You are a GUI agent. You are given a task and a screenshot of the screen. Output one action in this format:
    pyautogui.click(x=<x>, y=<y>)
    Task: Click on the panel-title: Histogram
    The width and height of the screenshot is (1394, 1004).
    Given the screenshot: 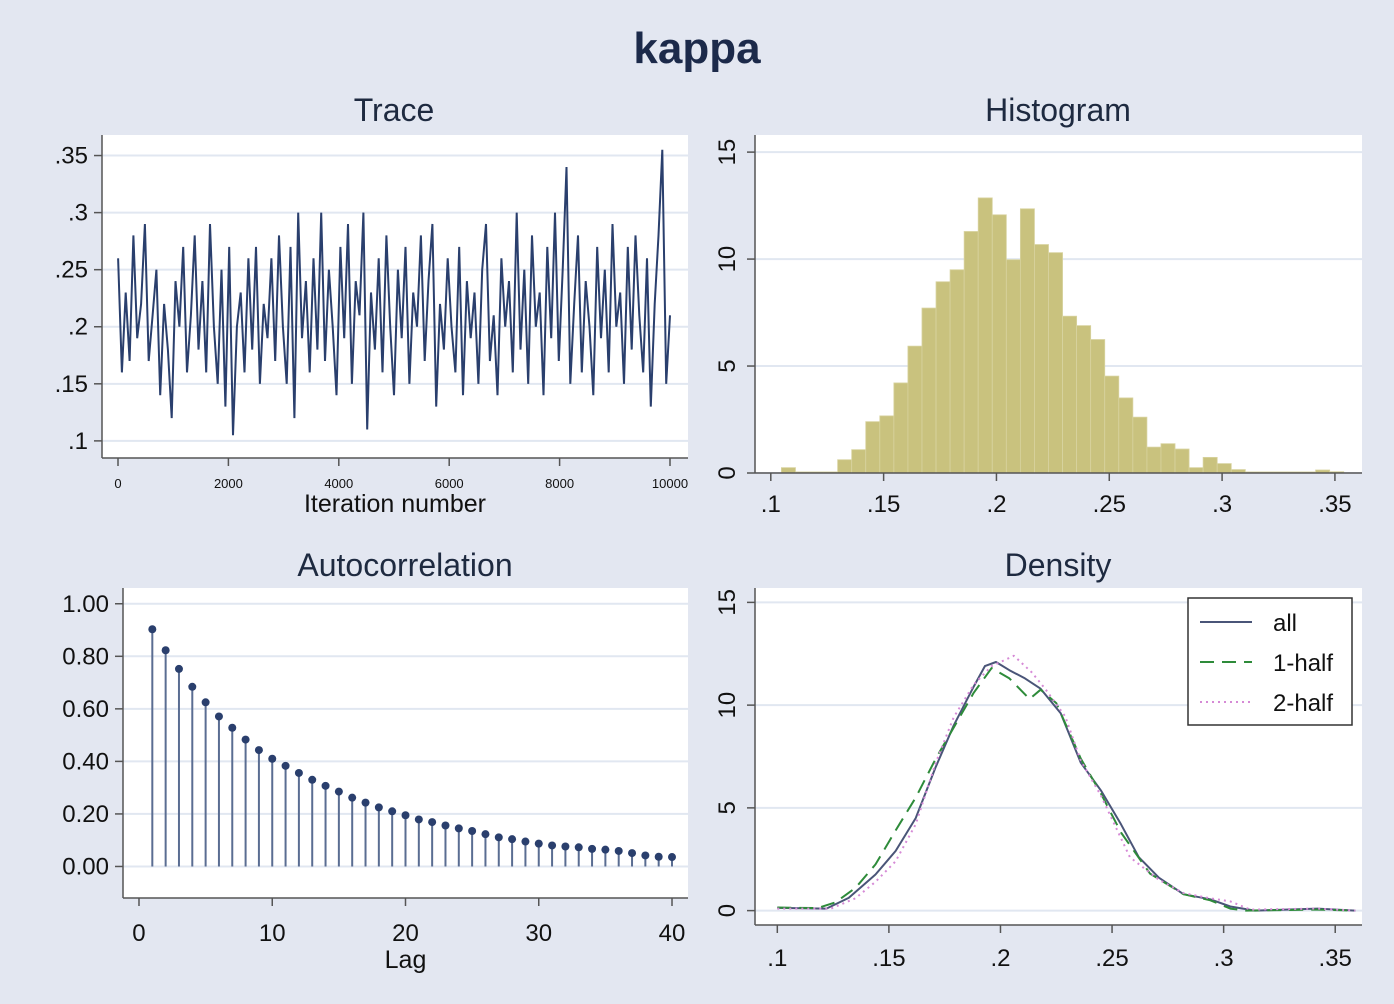 What is the action you would take?
    pyautogui.click(x=1058, y=110)
    